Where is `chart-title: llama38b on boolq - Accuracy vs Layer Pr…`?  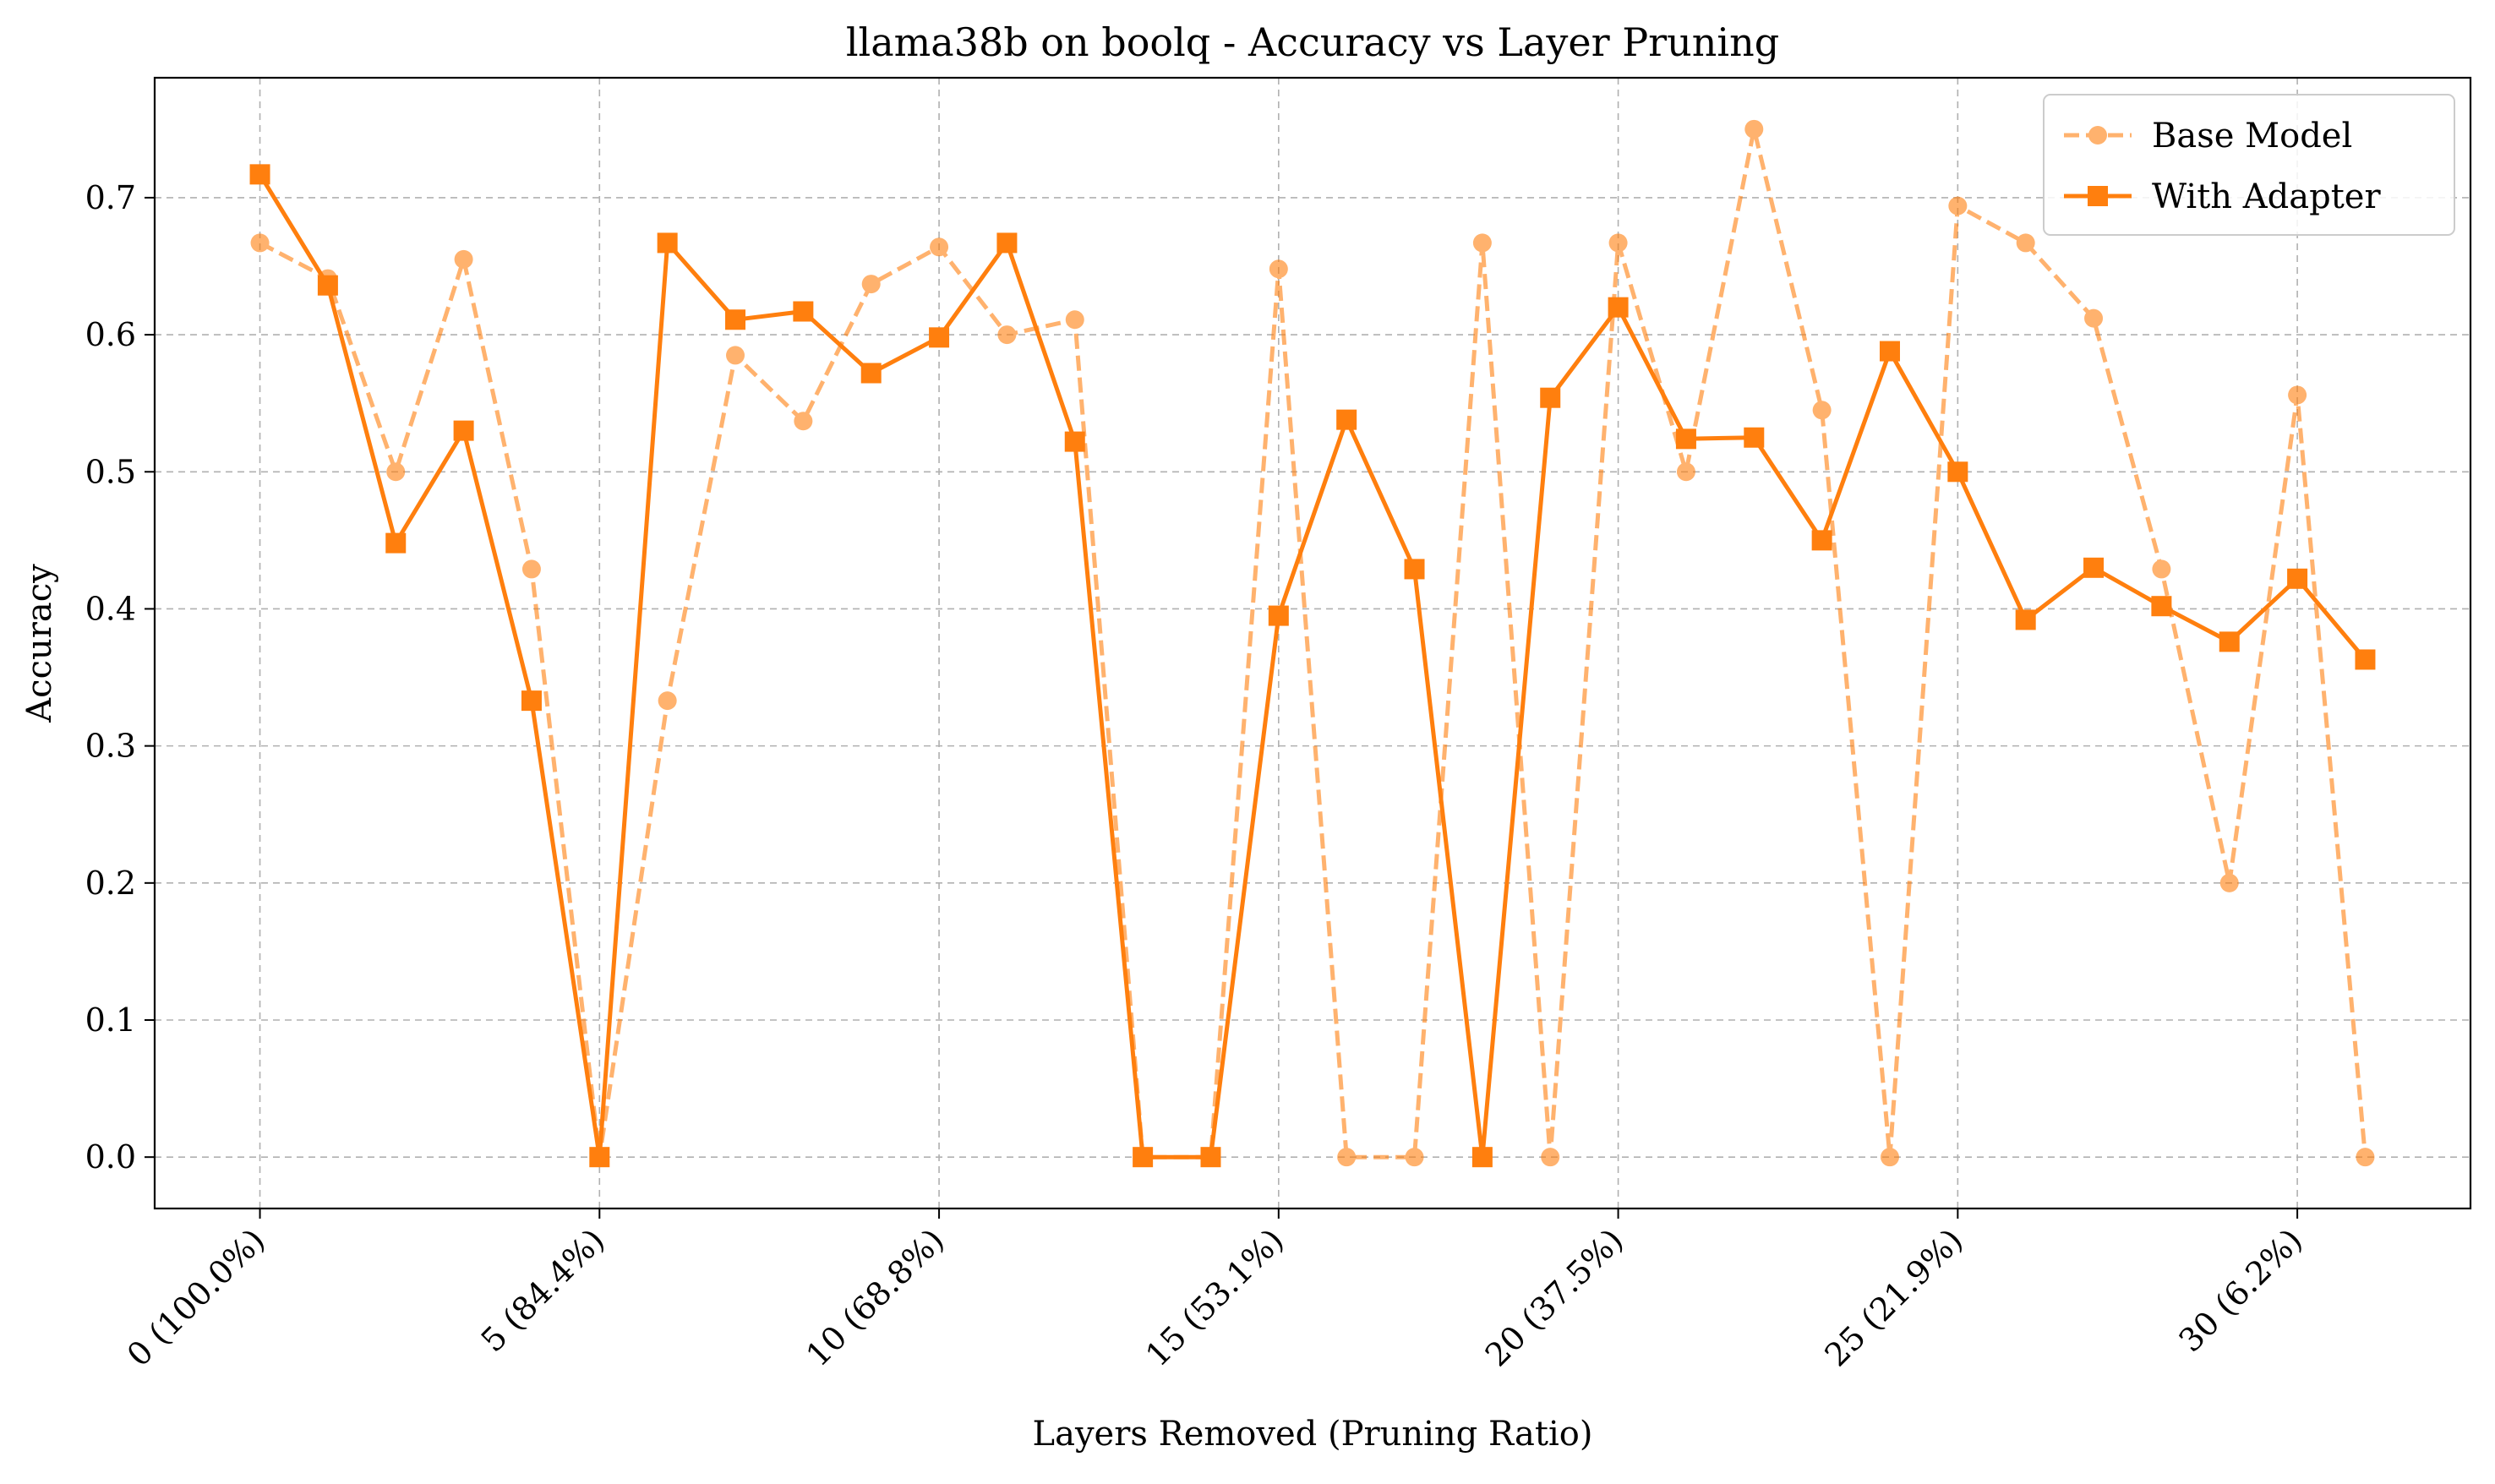
chart-title: llama38b on boolq - Accuracy vs Layer Pr… is located at coordinates (1312, 42).